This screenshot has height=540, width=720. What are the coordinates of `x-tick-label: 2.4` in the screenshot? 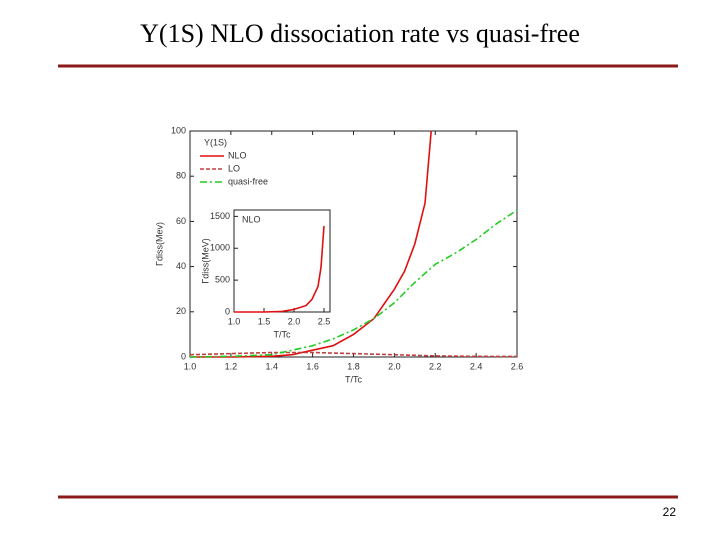 It's located at (476, 366).